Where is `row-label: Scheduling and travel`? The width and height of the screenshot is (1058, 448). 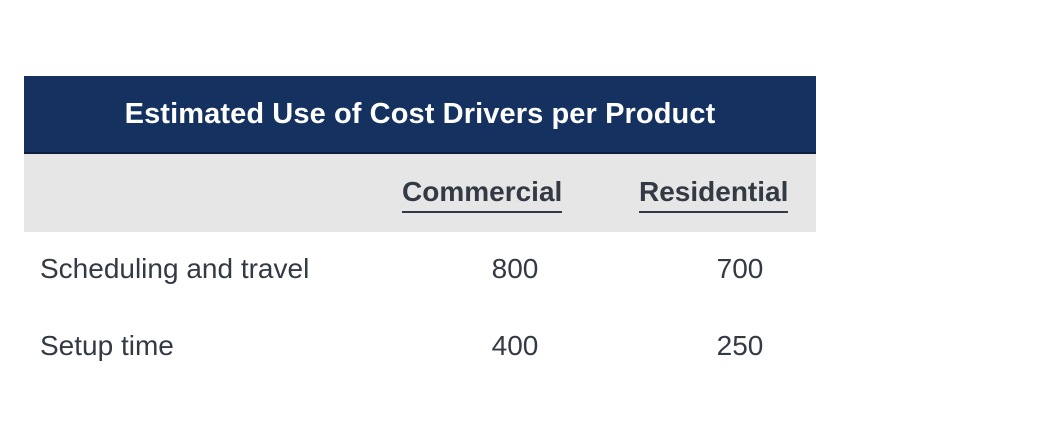 row-label: Scheduling and travel is located at coordinates (175, 268).